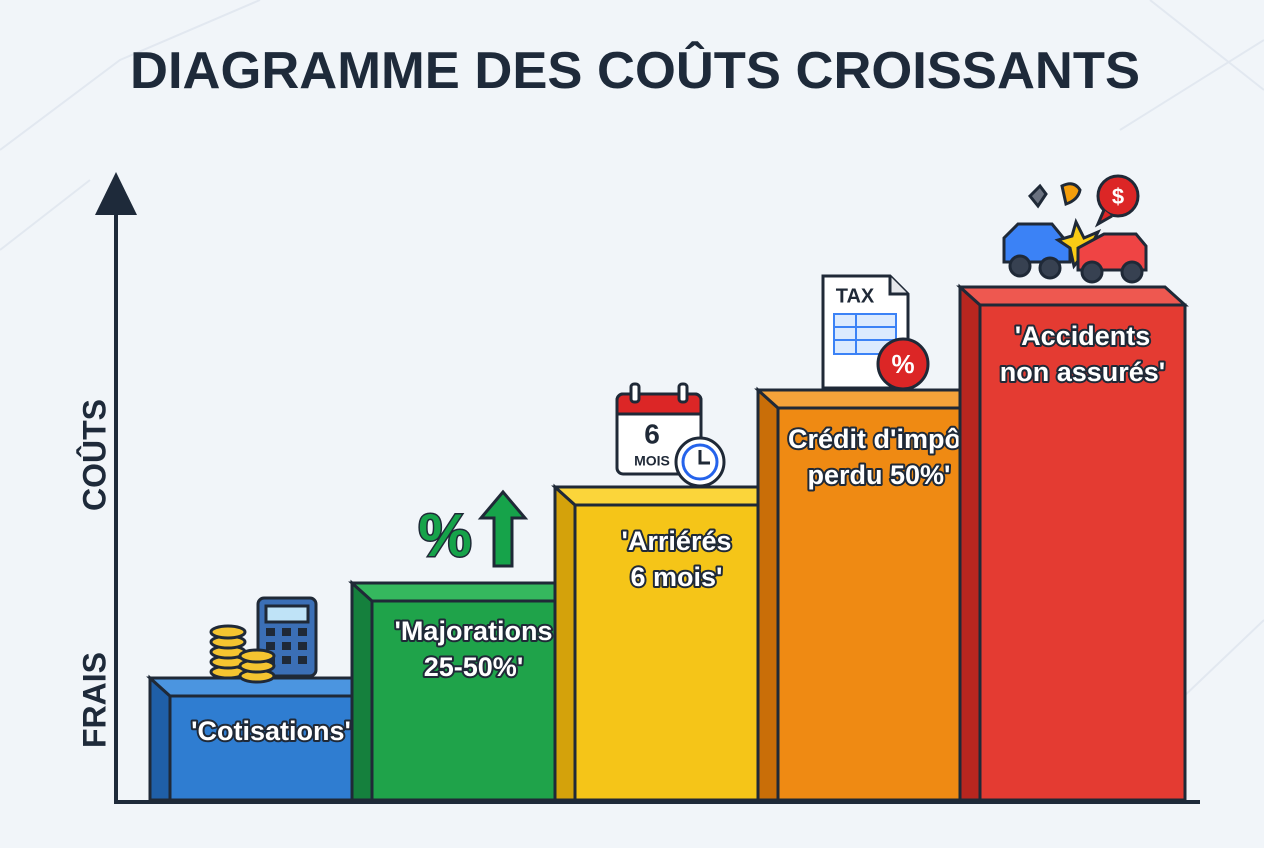  What do you see at coordinates (677, 577) in the screenshot?
I see `step-label: 6 mois'` at bounding box center [677, 577].